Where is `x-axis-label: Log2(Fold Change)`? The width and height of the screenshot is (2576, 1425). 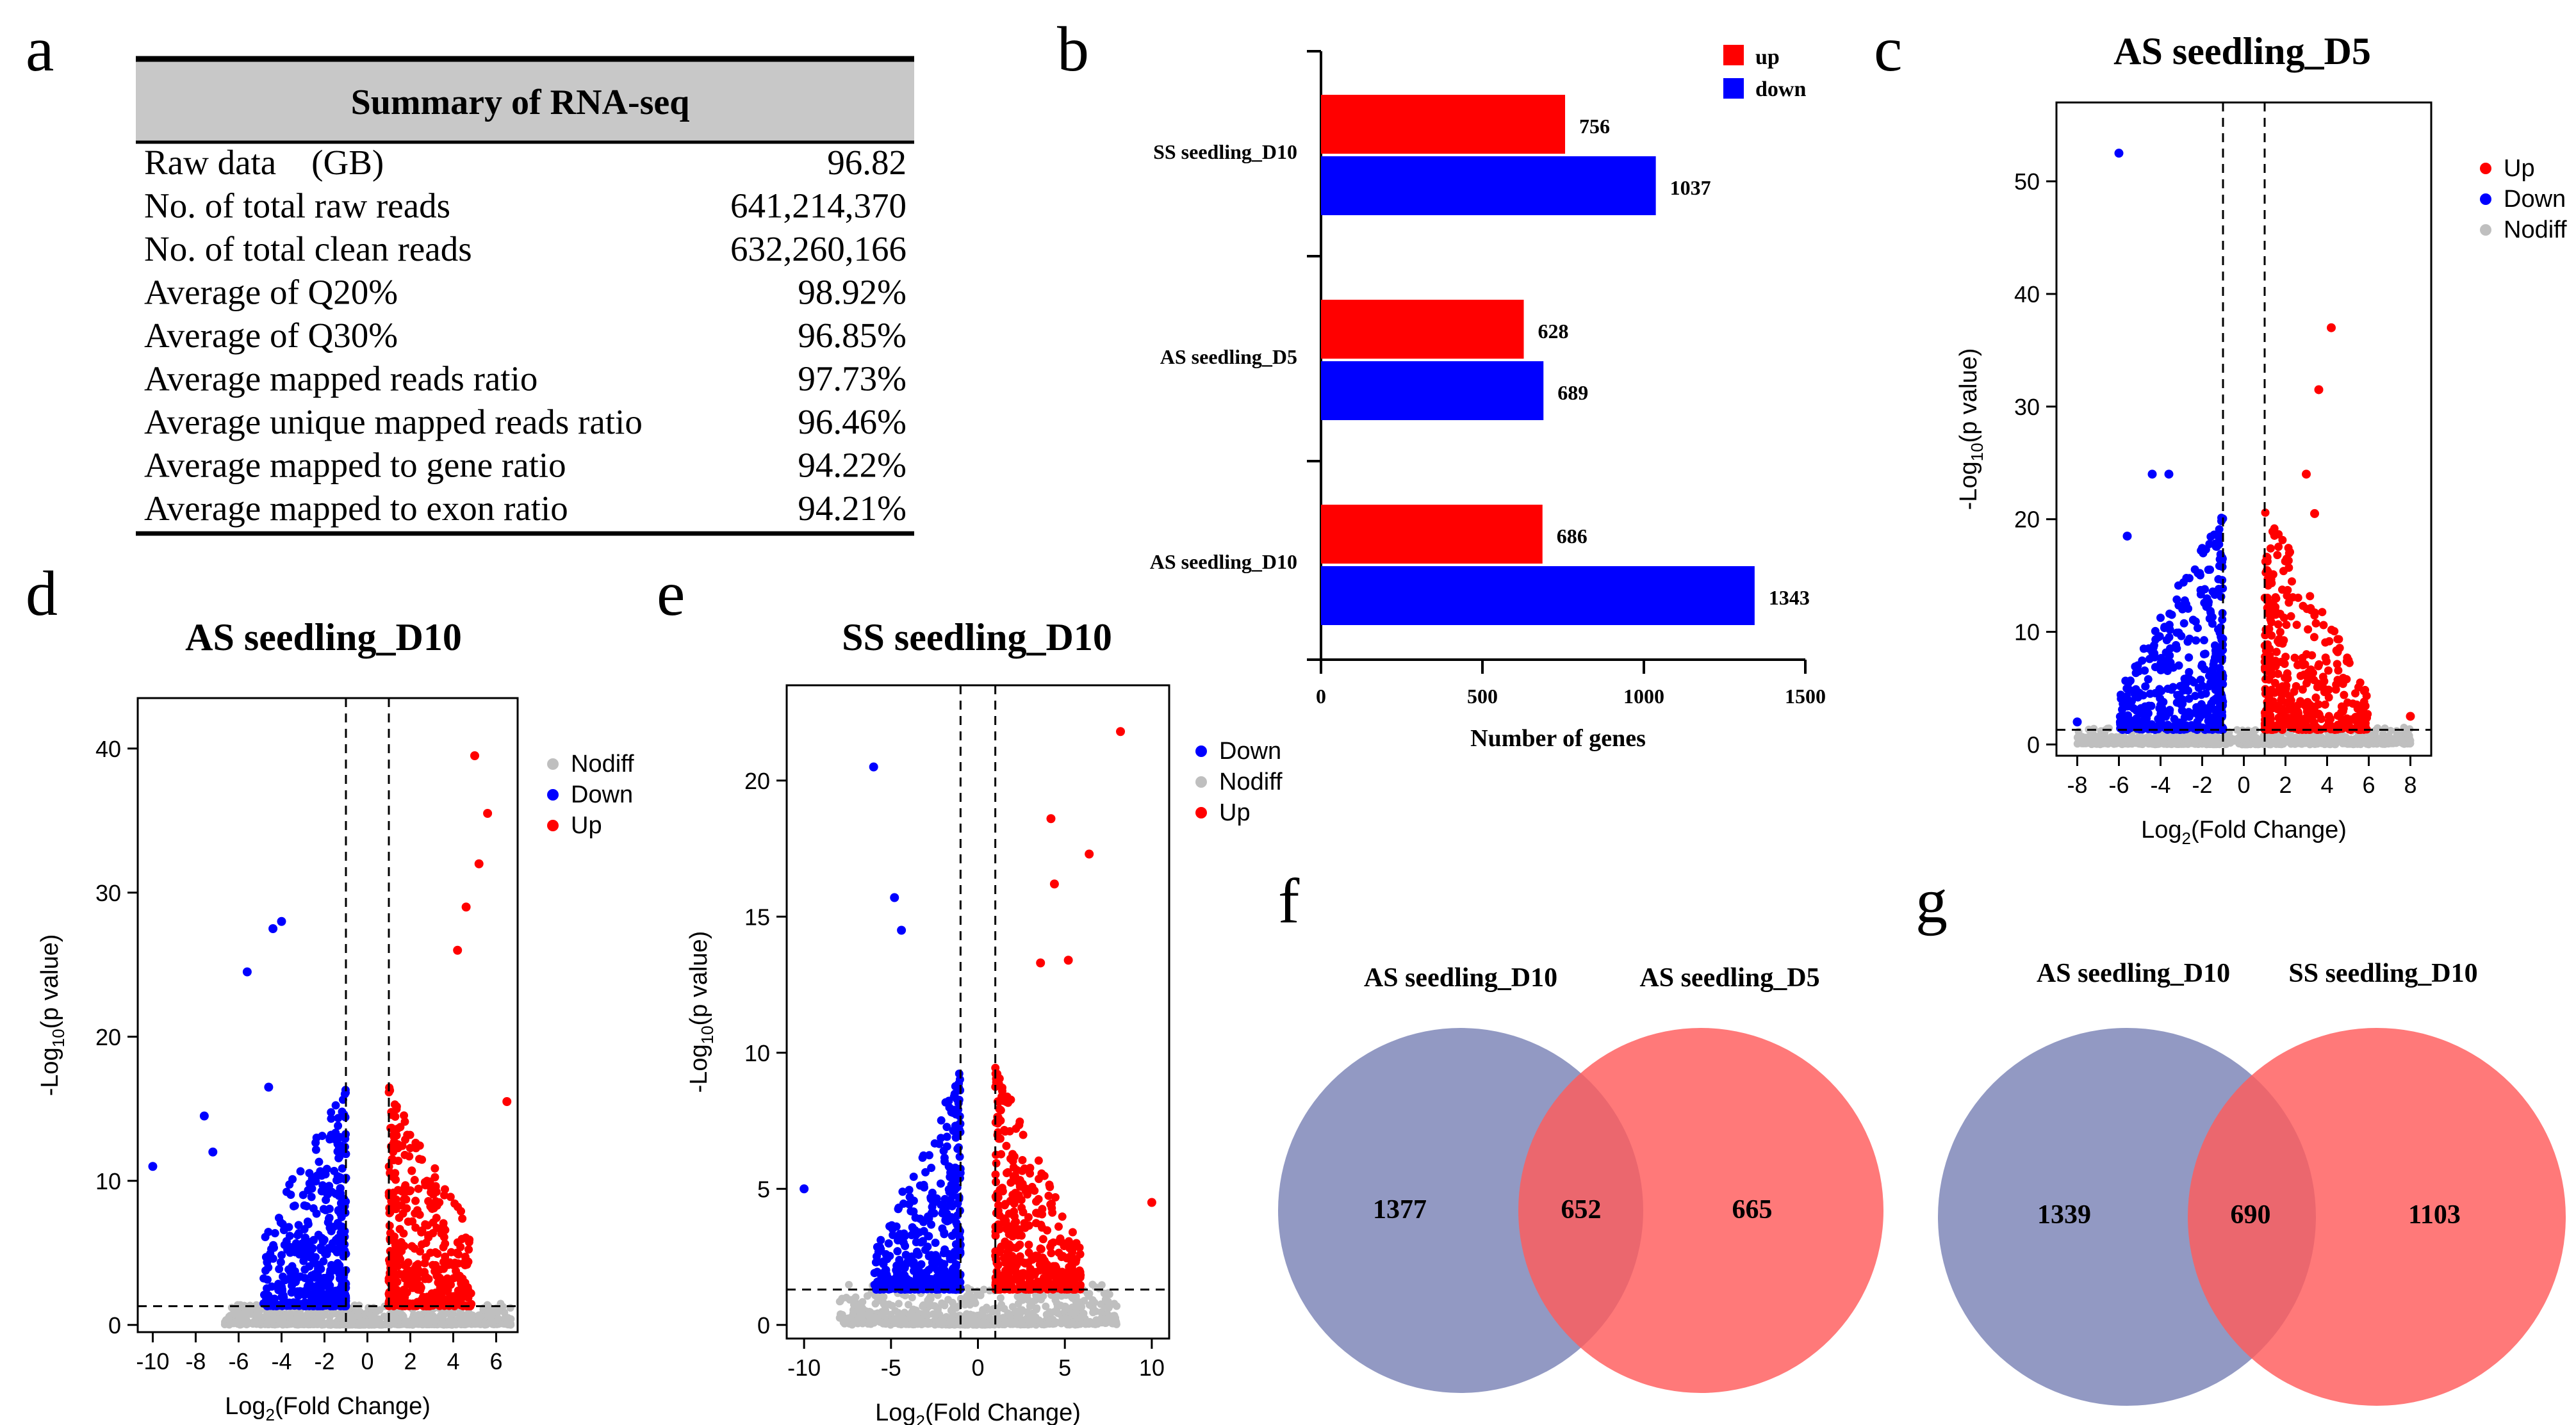 x-axis-label: Log2(Fold Change) is located at coordinates (328, 1408).